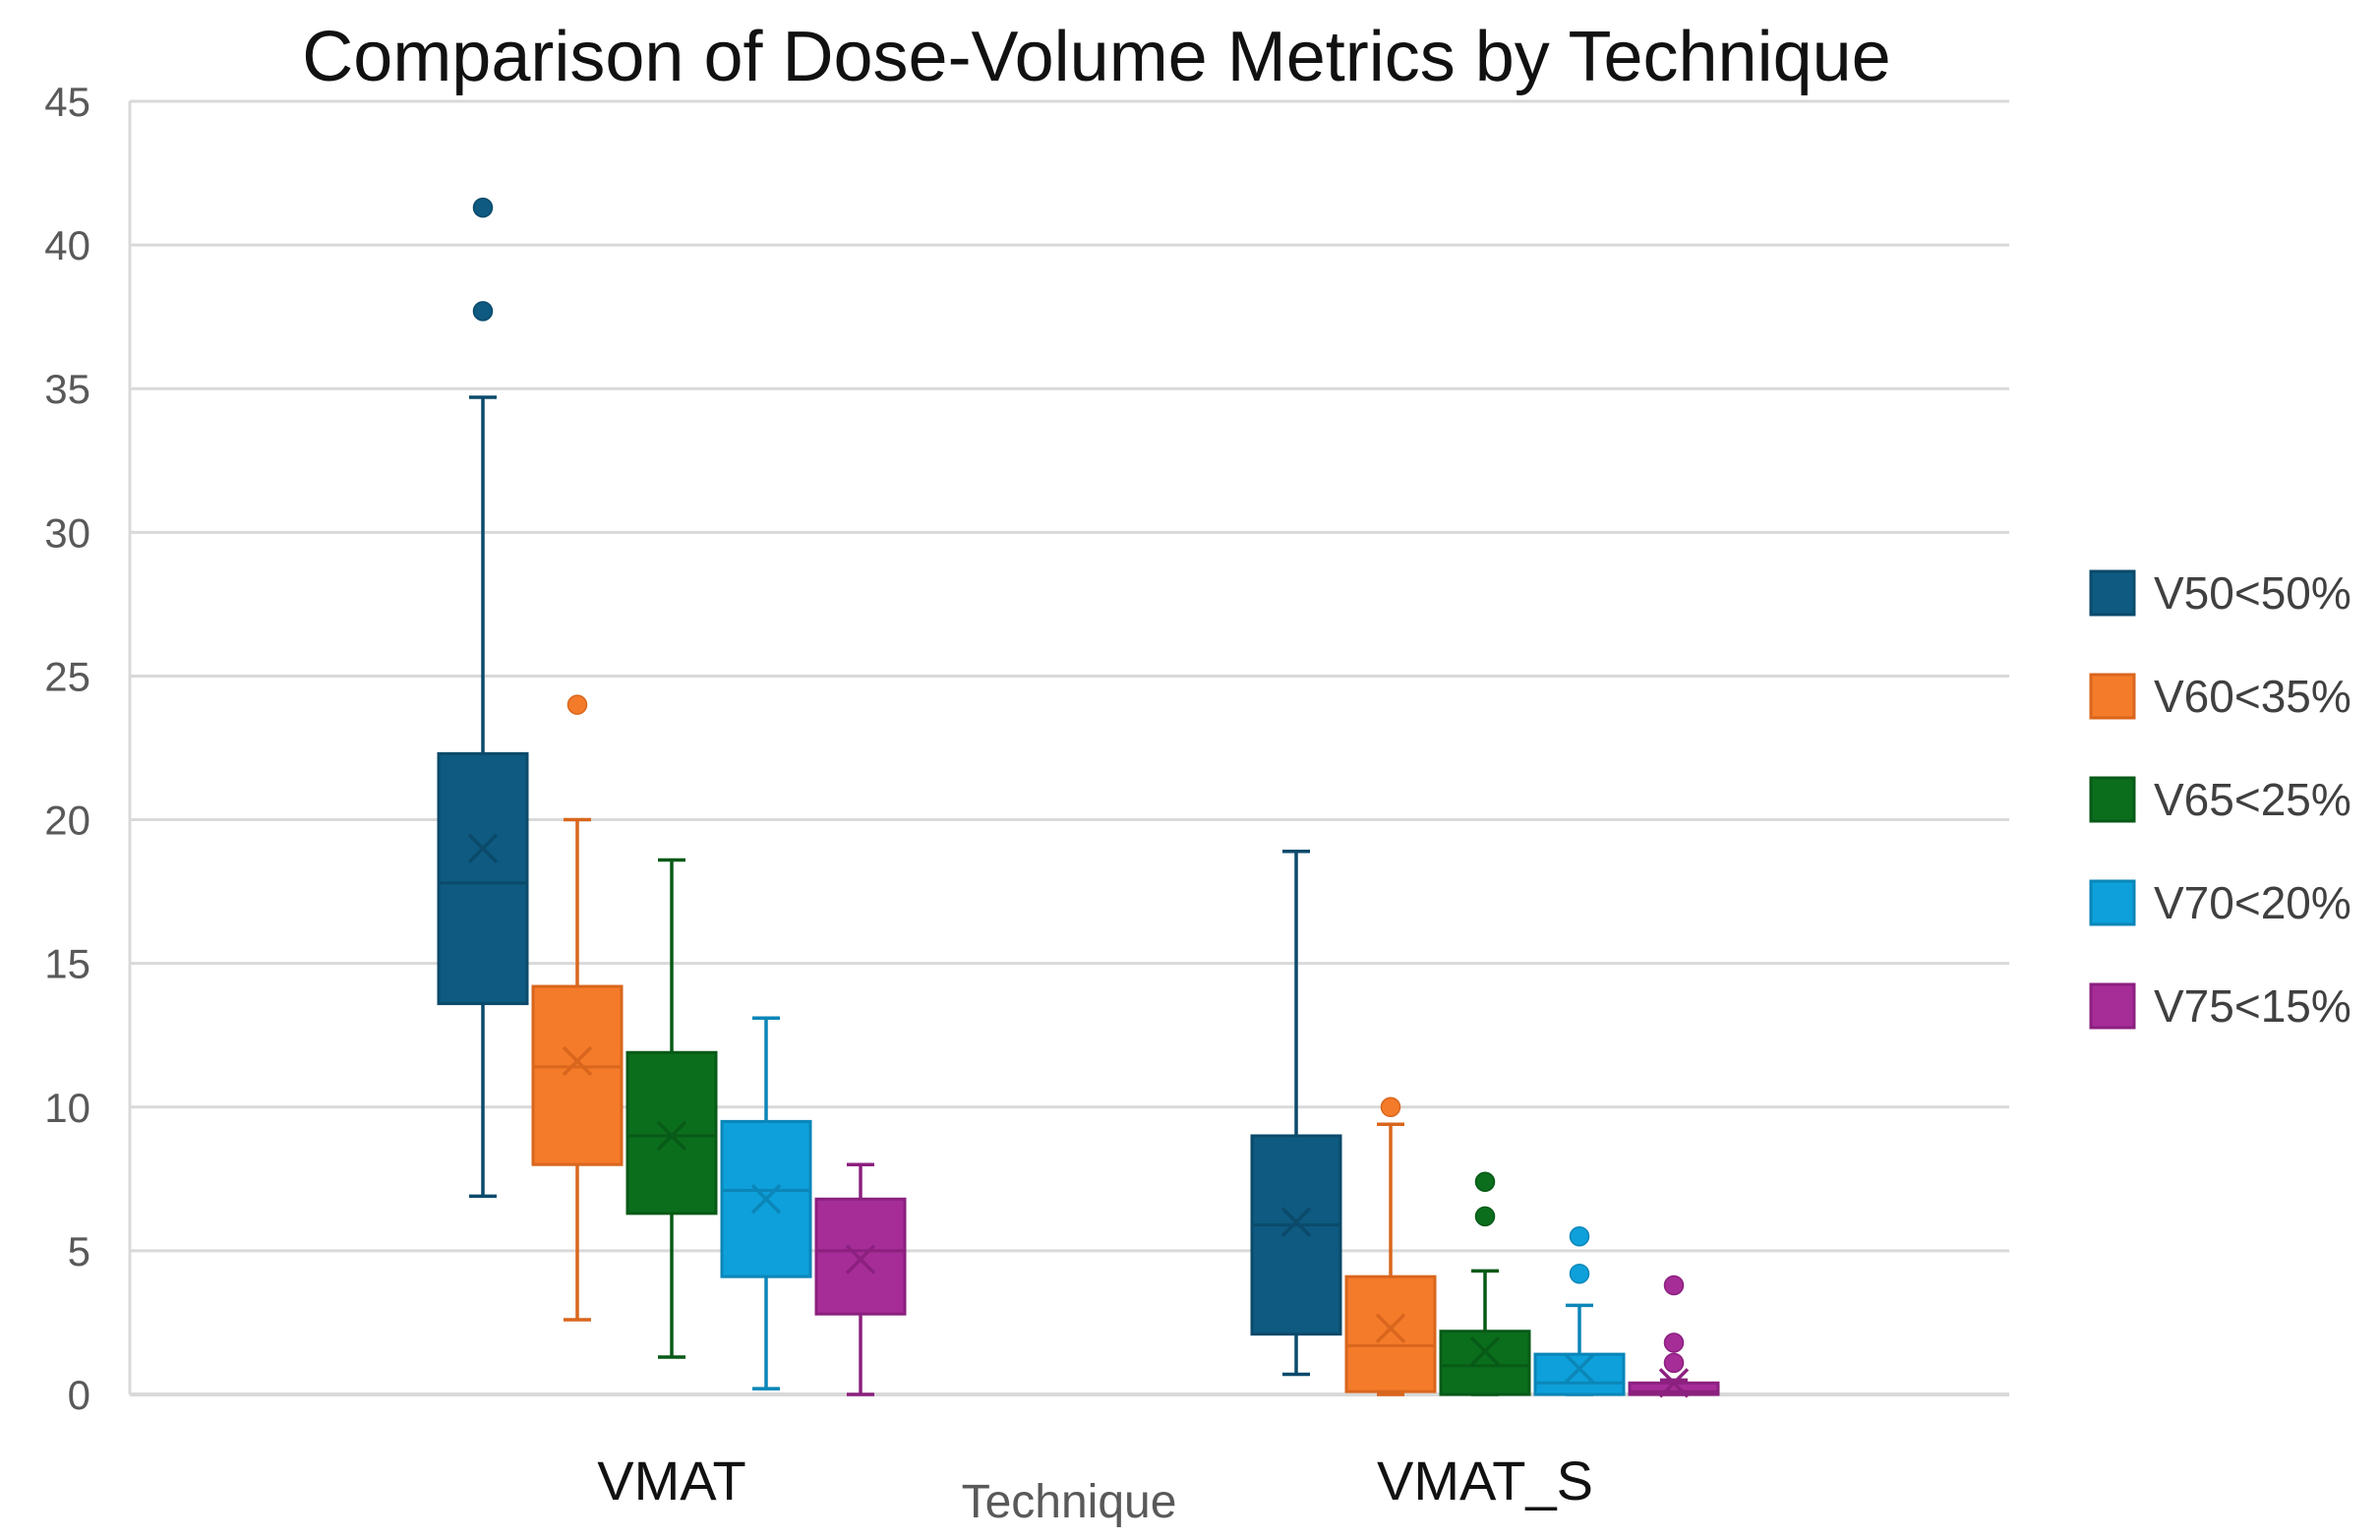 The width and height of the screenshot is (2380, 1540). What do you see at coordinates (2252, 799) in the screenshot?
I see `legend-label: V65<25%` at bounding box center [2252, 799].